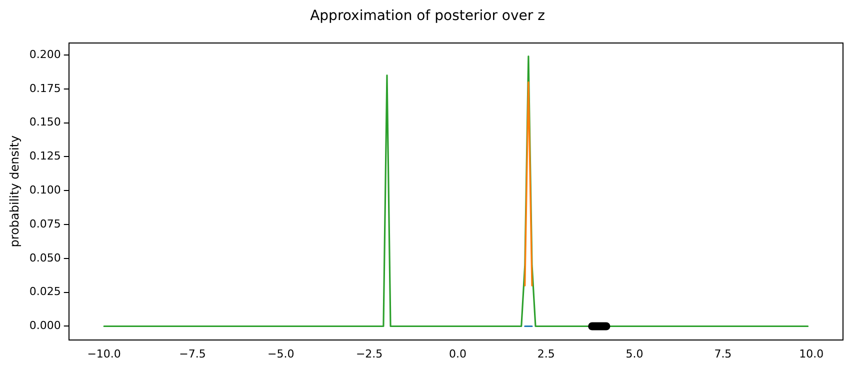 The height and width of the screenshot is (368, 863). I want to click on y-tick-label: 0.200, so click(45, 54).